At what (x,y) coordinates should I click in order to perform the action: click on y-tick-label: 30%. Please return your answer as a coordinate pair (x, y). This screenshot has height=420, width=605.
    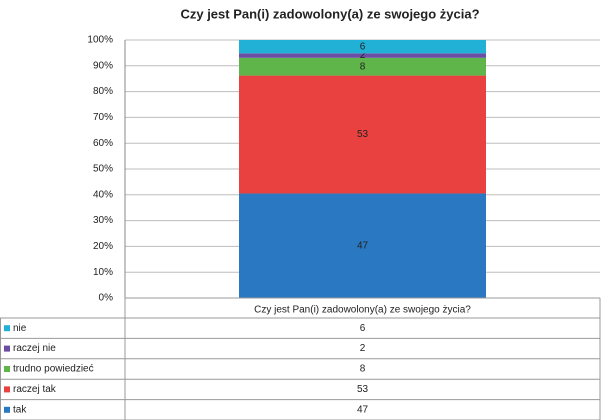
    Looking at the image, I should click on (103, 220).